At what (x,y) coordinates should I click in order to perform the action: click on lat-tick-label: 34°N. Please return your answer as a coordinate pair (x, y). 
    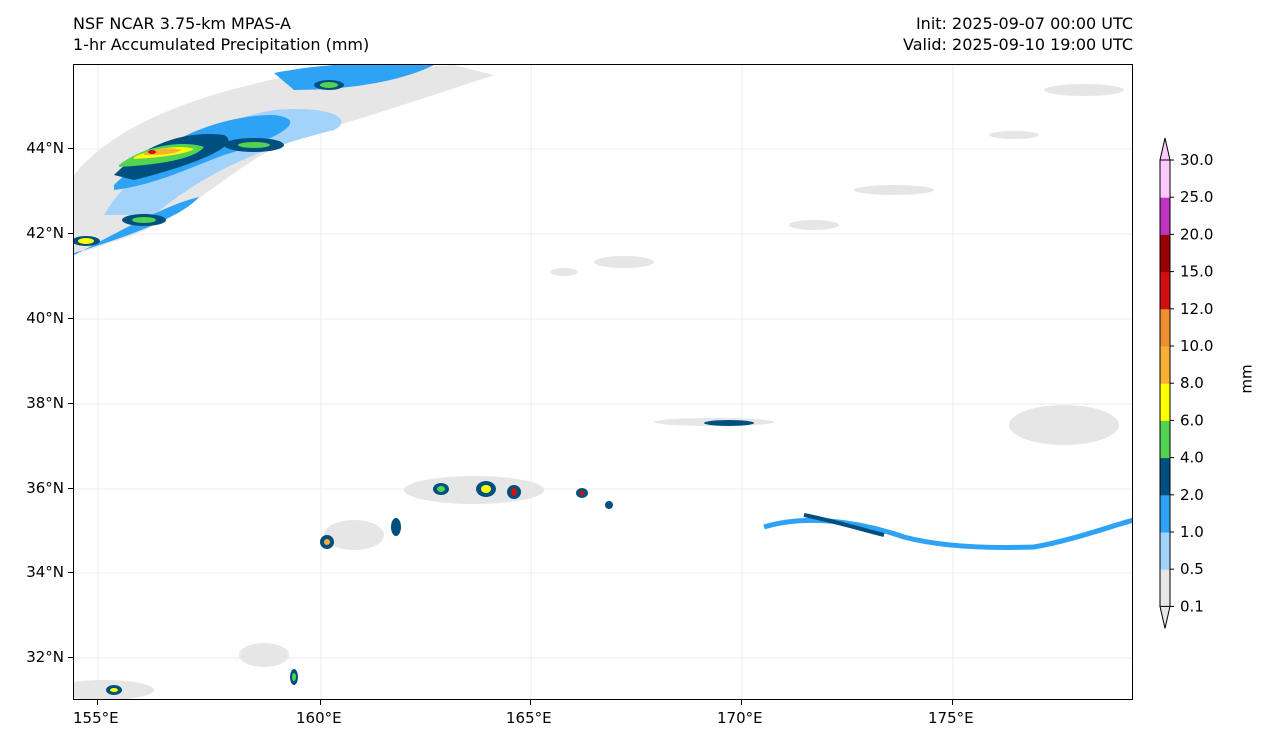
    Looking at the image, I should click on (45, 572).